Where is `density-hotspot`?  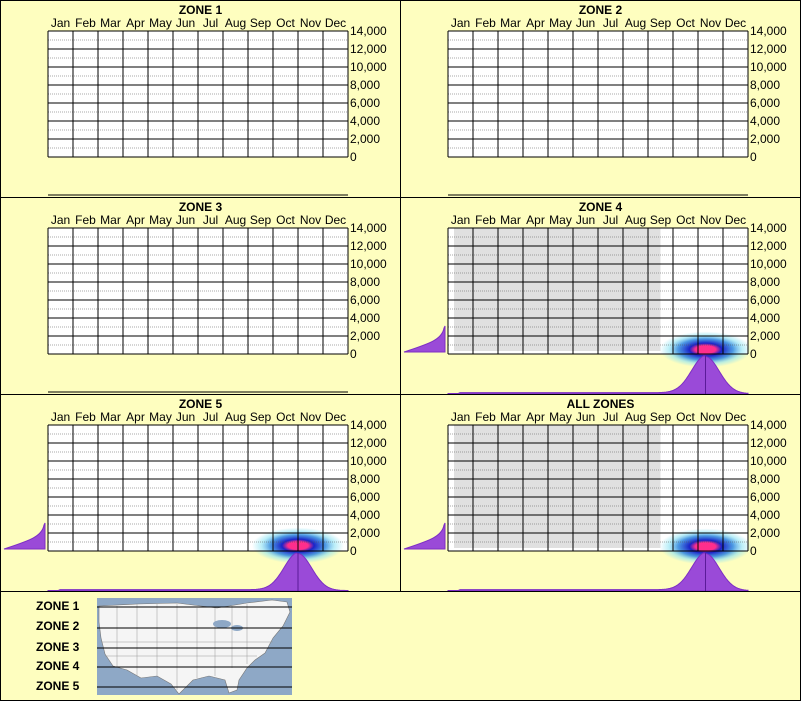 density-hotspot is located at coordinates (705, 546).